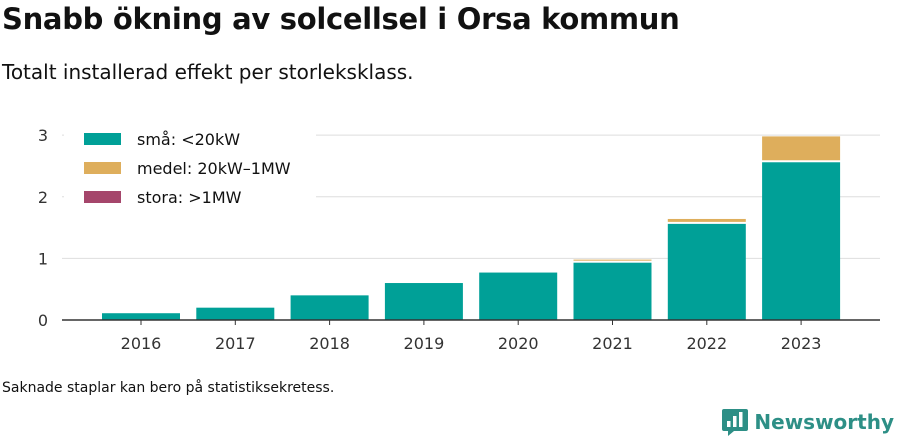  What do you see at coordinates (706, 343) in the screenshot?
I see `x-tick-label: 2022` at bounding box center [706, 343].